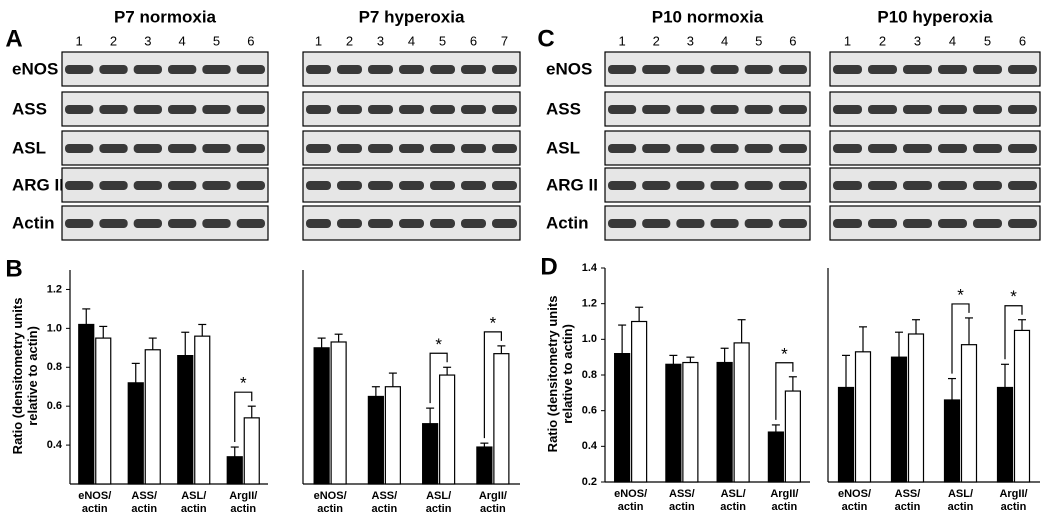 The image size is (1050, 519). Describe the element at coordinates (54, 406) in the screenshot. I see `y-tick-label: 0.6` at that location.